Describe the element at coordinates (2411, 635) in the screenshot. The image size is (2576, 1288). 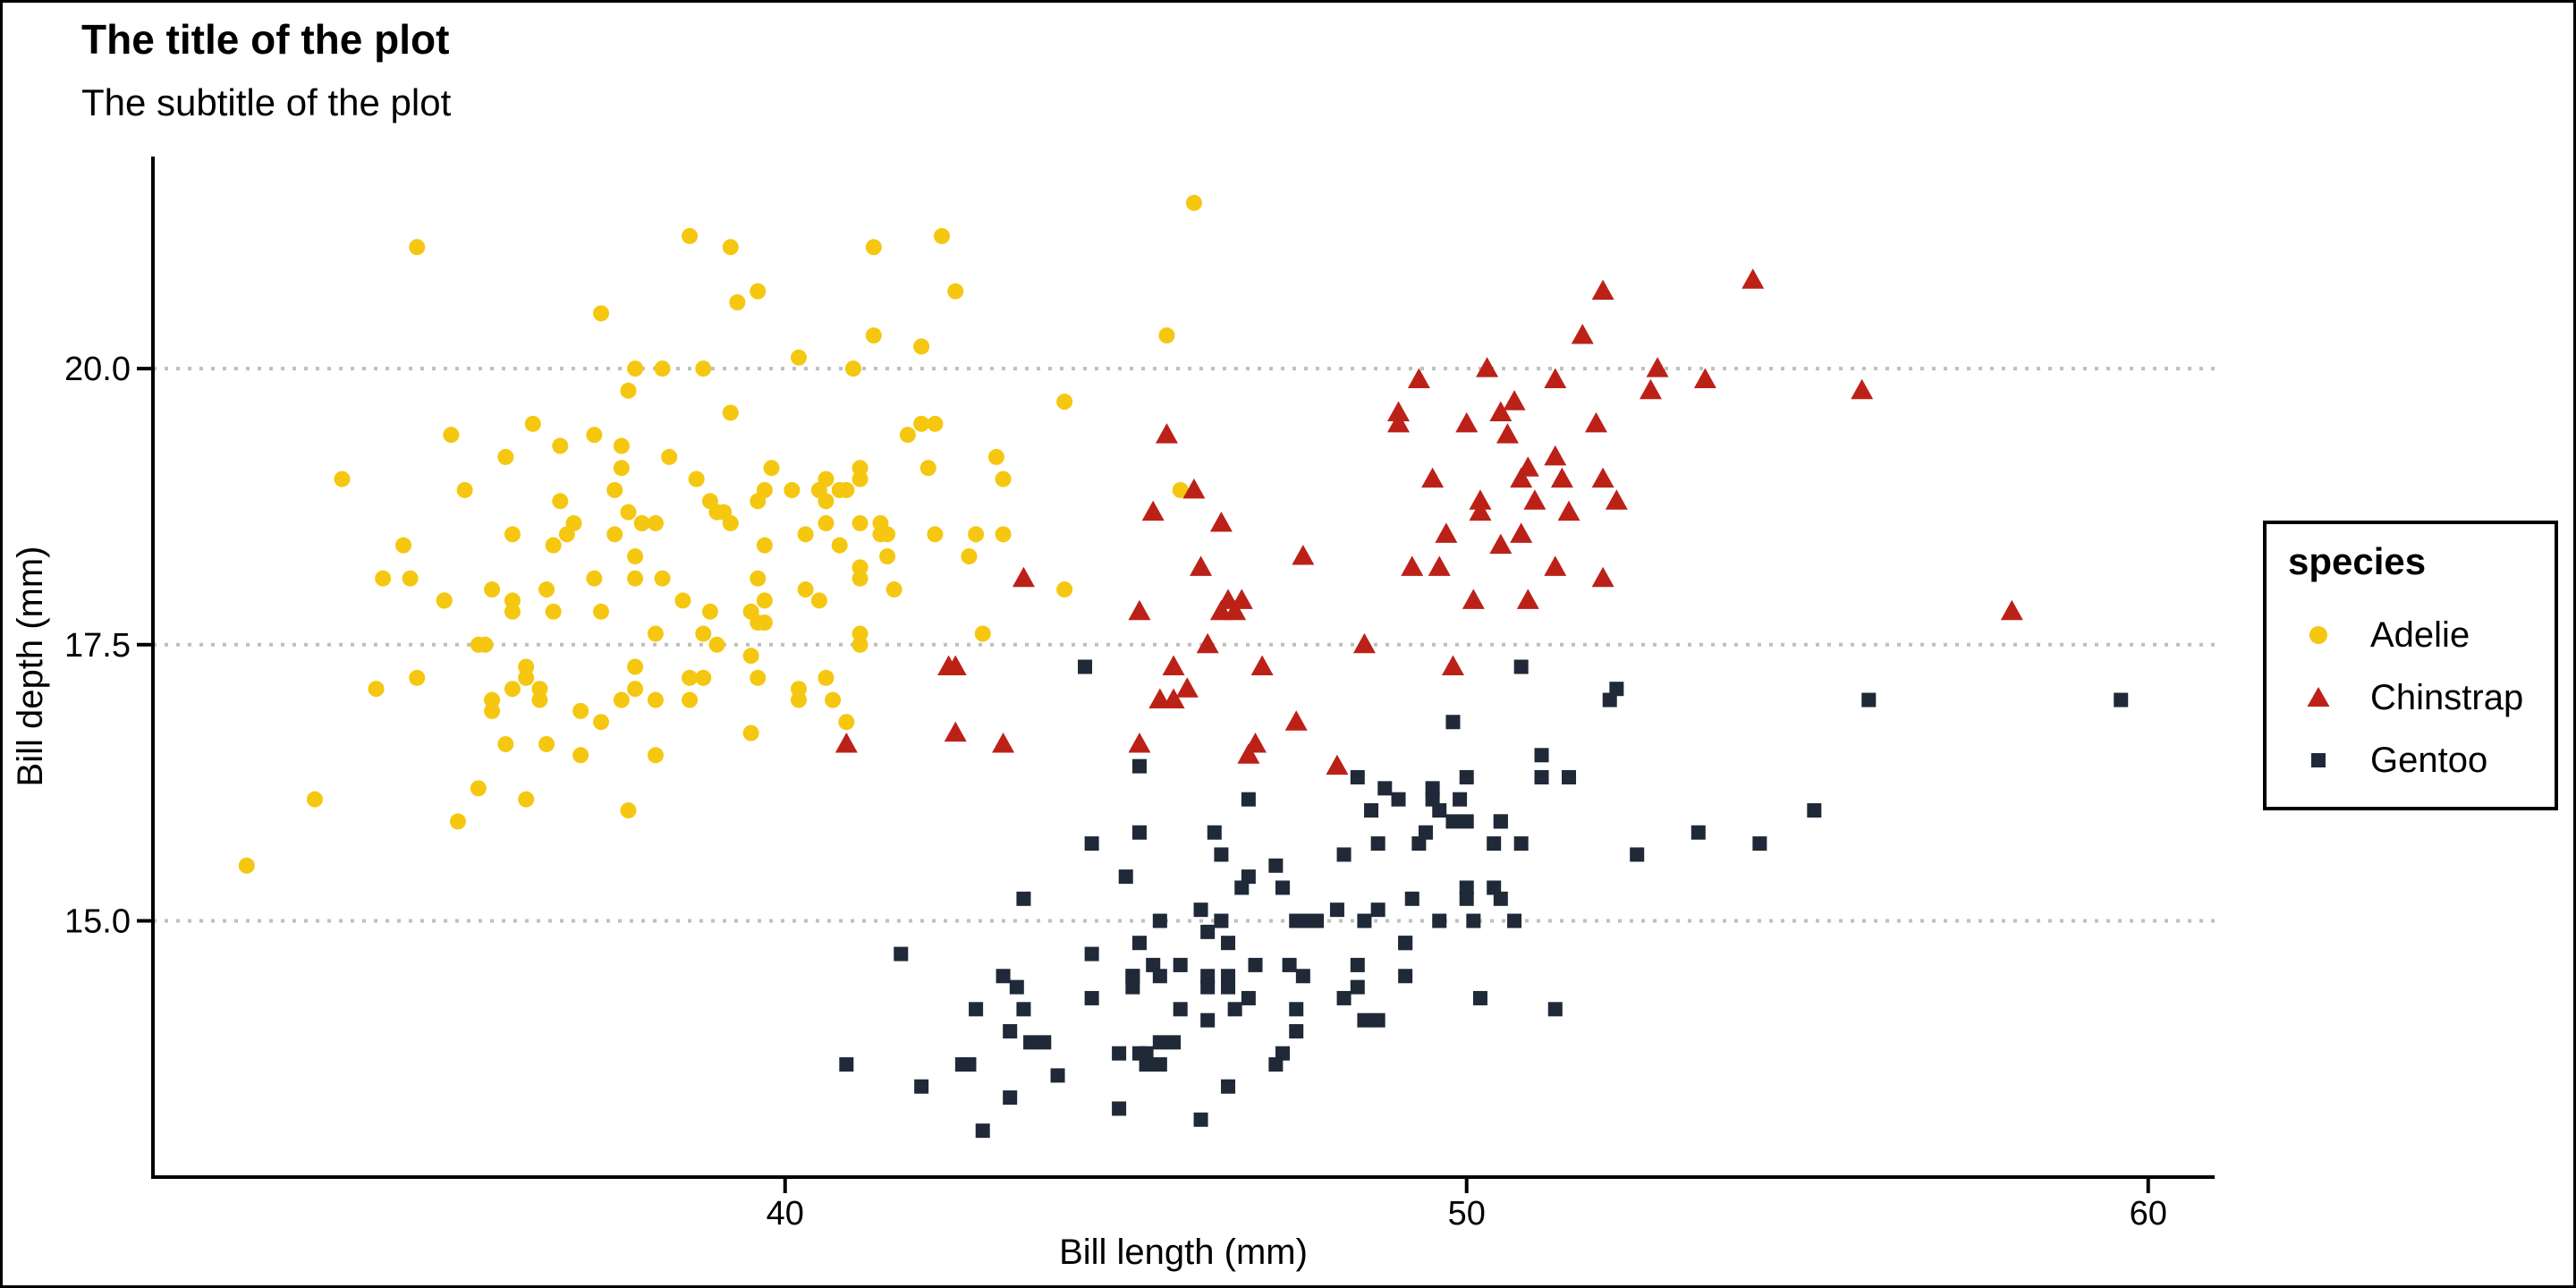
I see `legend-item-adelie: Adelie` at that location.